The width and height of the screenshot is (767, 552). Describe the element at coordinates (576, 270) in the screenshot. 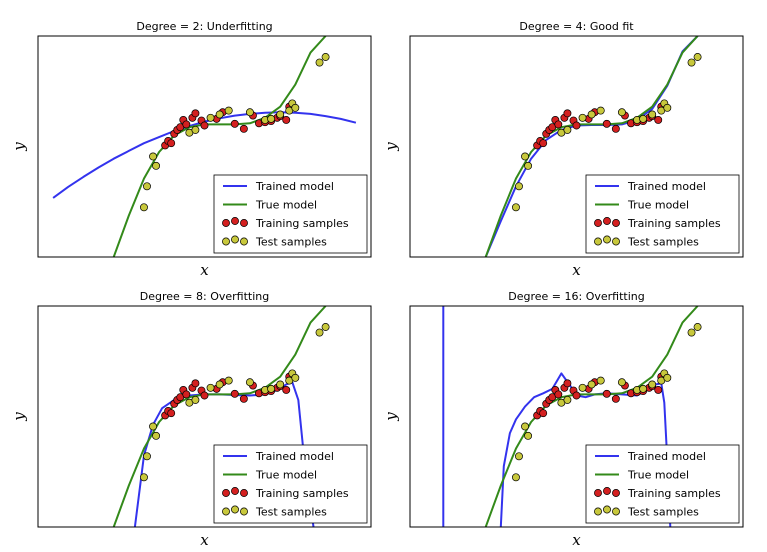

I see `x-axis-label: x` at that location.